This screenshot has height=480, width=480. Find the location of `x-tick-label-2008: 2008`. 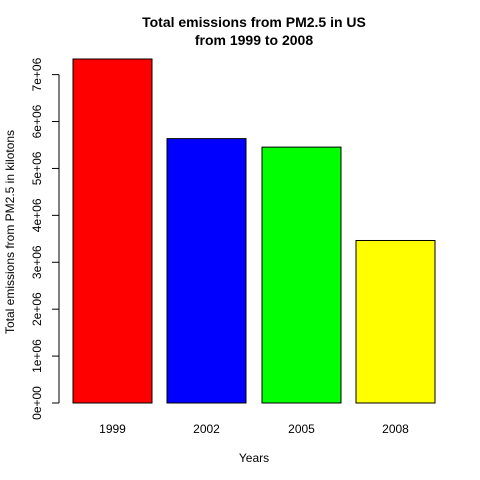

x-tick-label-2008: 2008 is located at coordinates (395, 429).